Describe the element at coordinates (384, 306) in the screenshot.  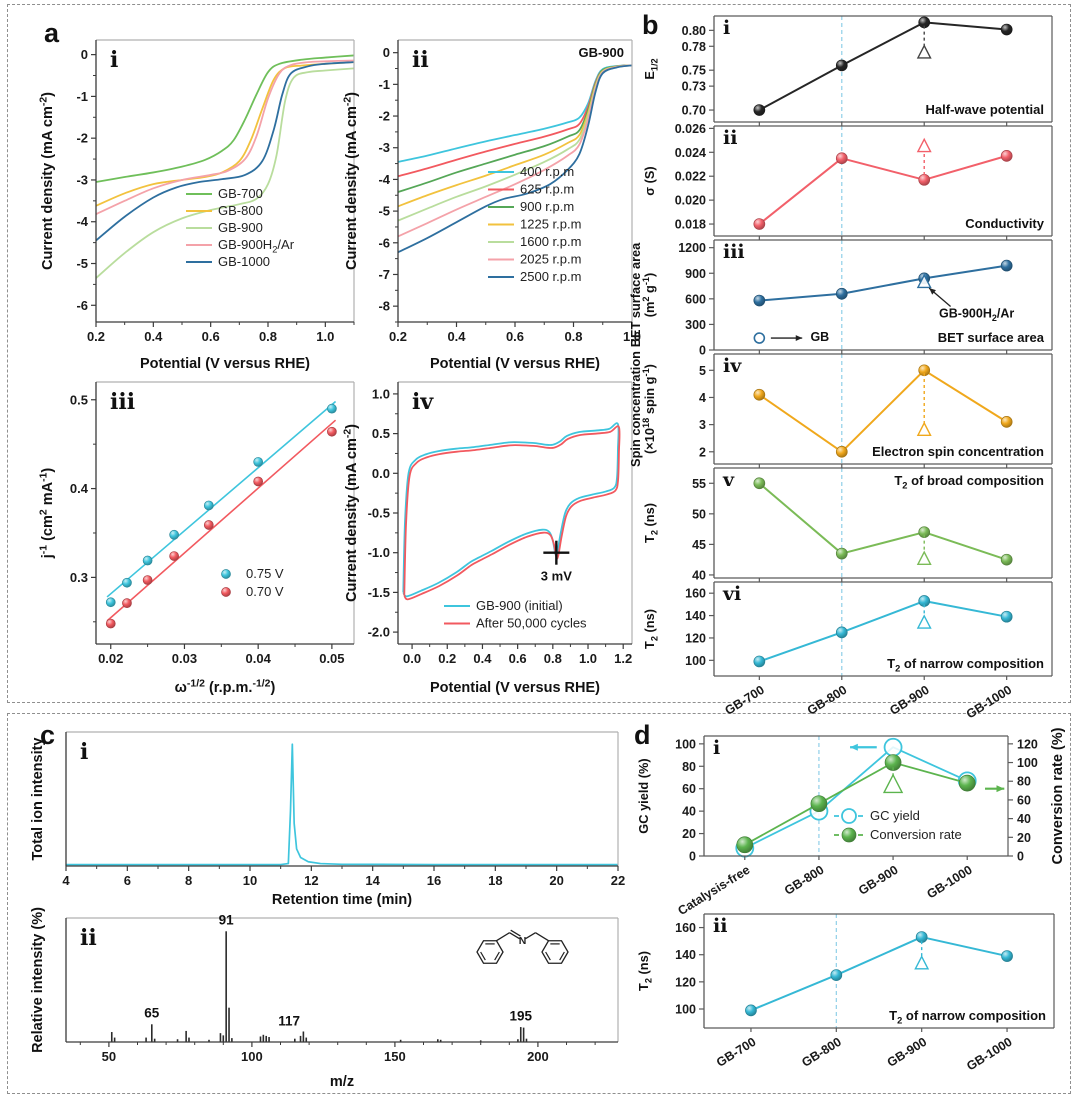
I see `svg-text: -8` at that location.